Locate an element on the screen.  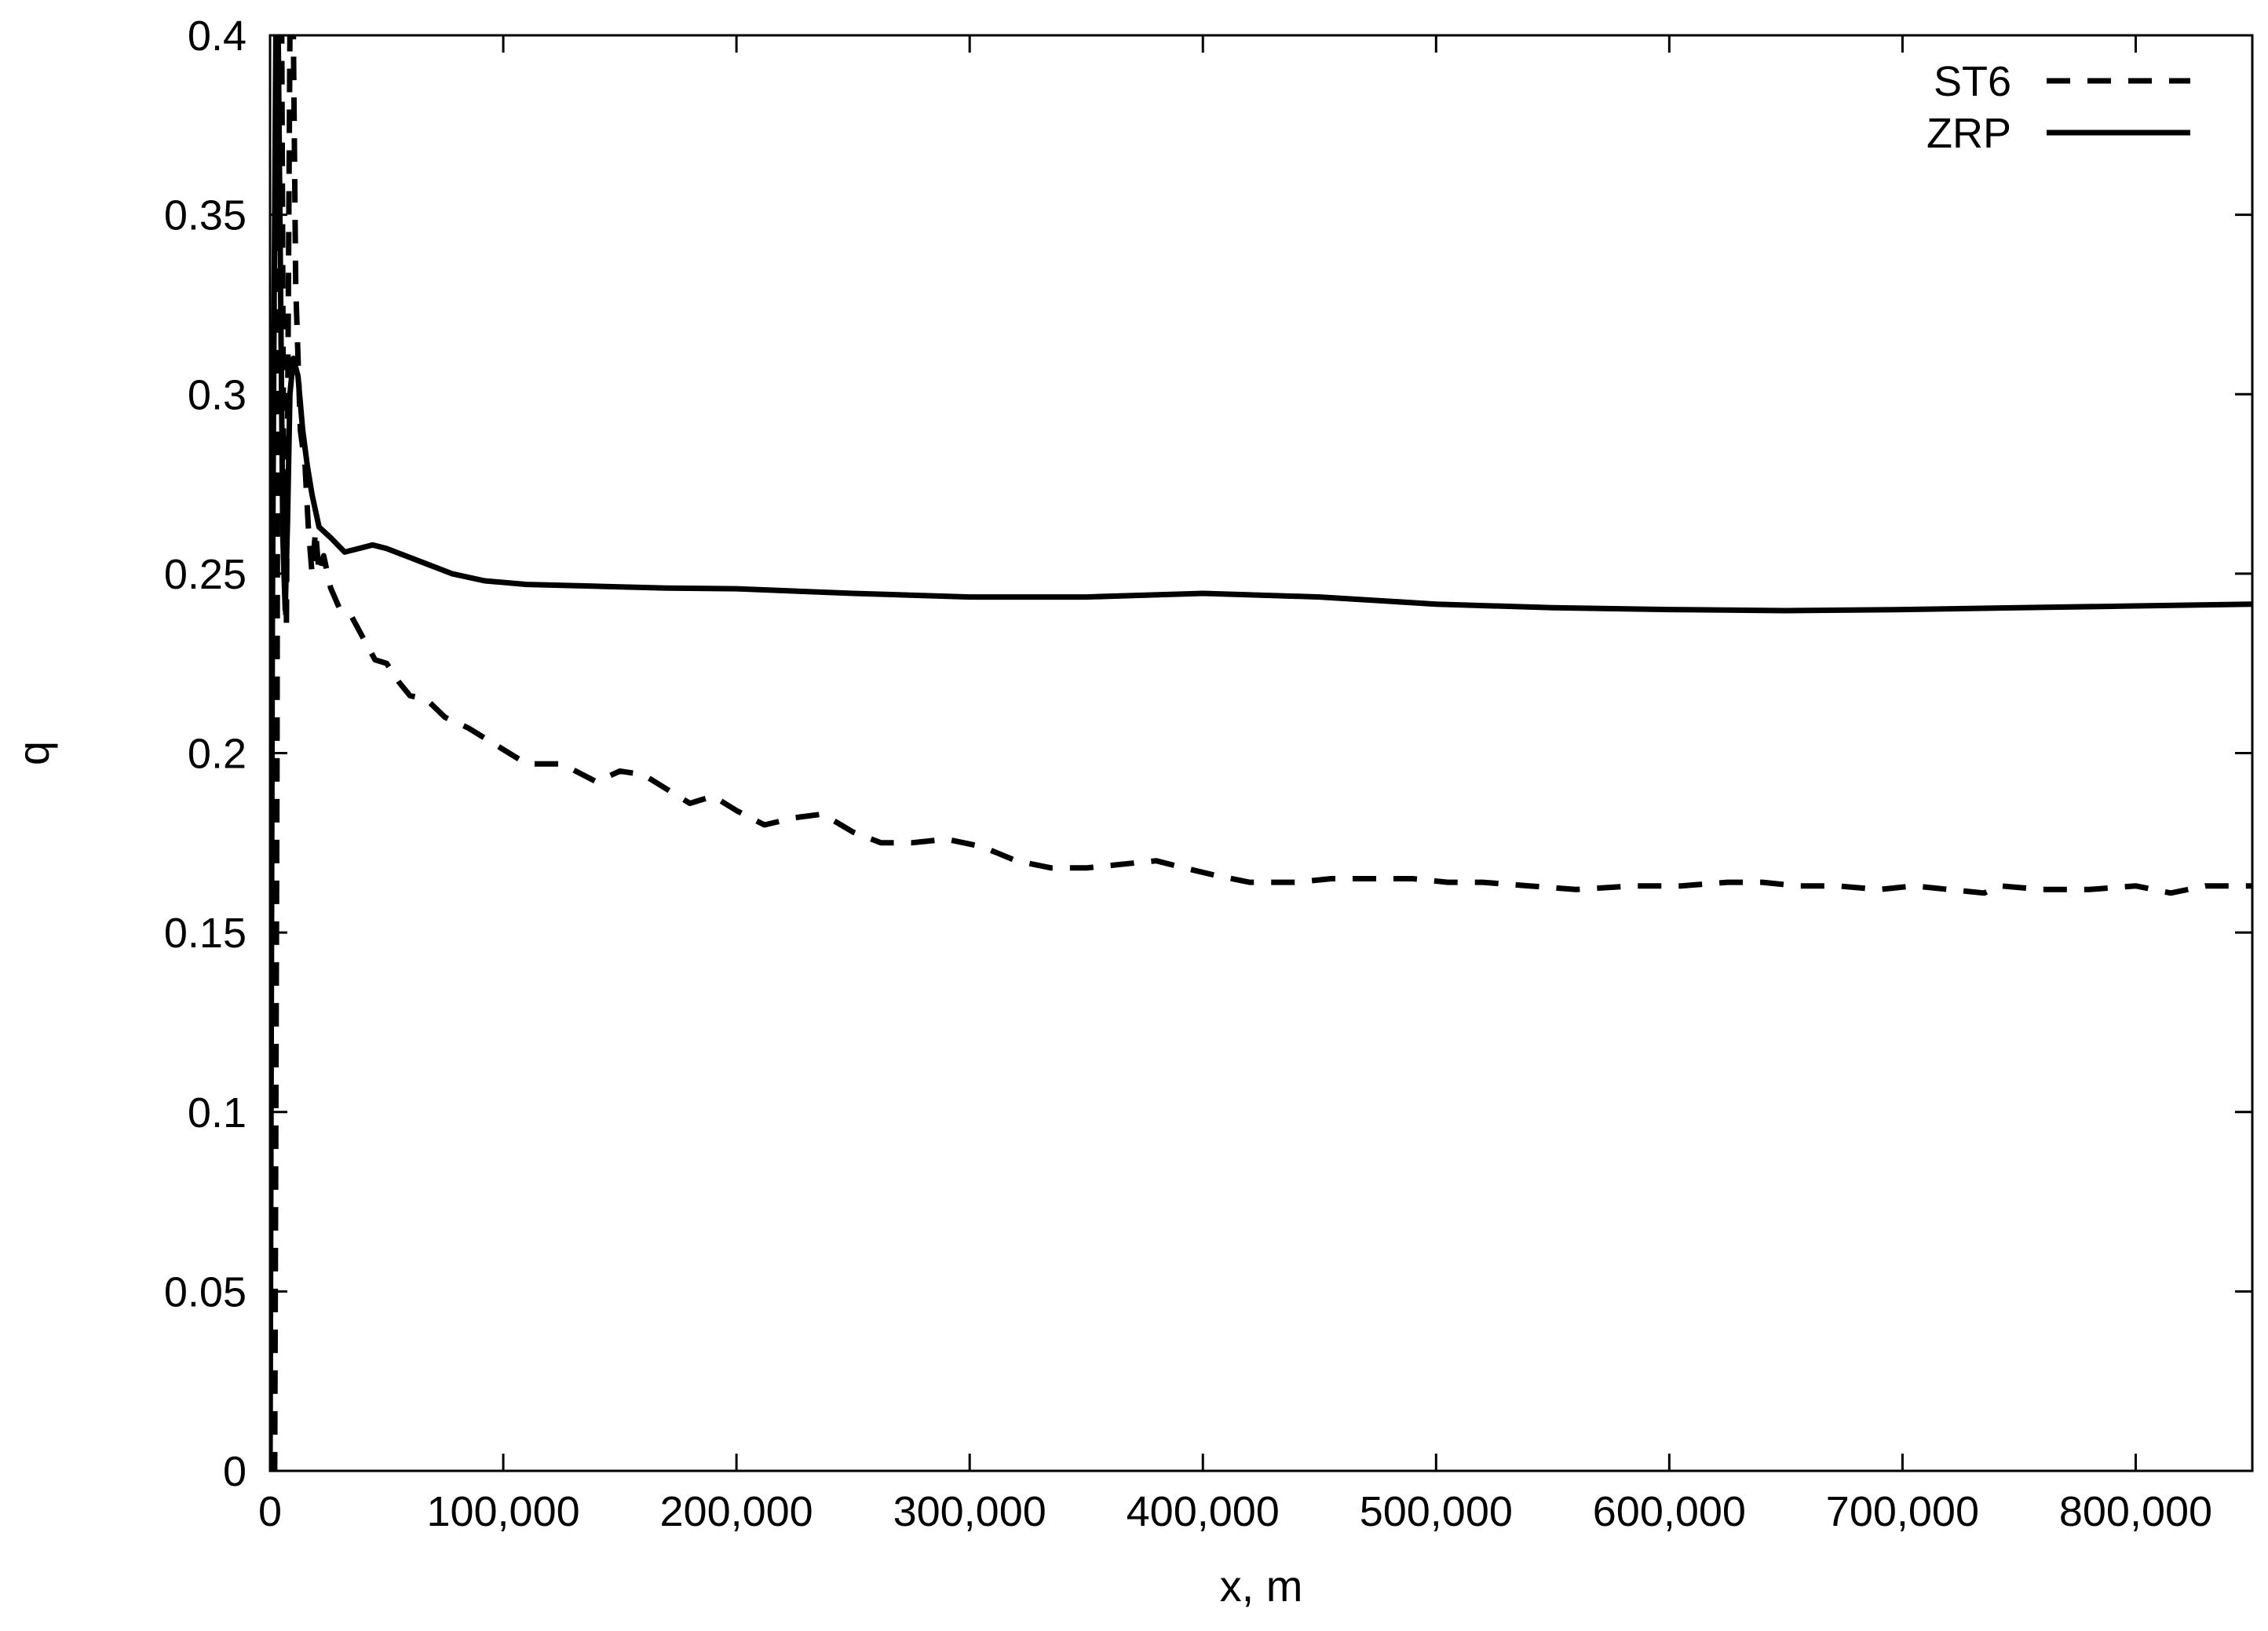
legend: ST6 ZRP is located at coordinates (2058, 107).